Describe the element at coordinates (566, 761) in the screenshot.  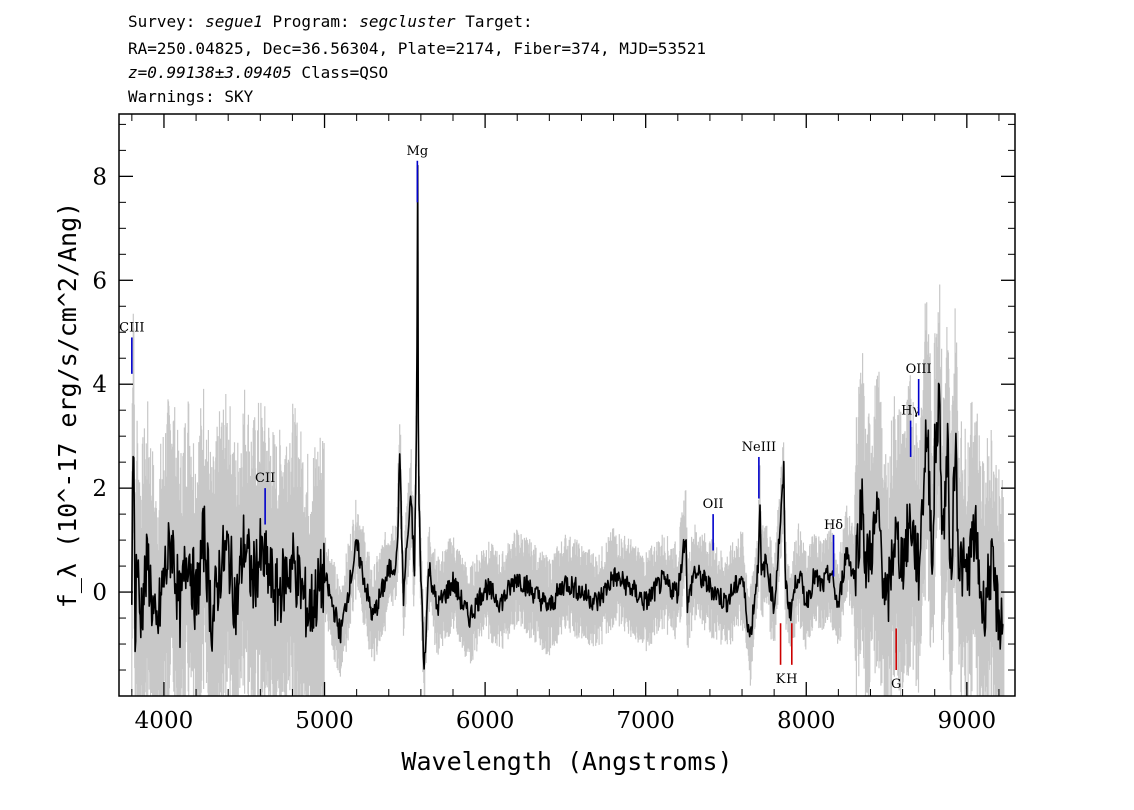
I see `x-axis-title: Wavelength (Angstroms)` at that location.